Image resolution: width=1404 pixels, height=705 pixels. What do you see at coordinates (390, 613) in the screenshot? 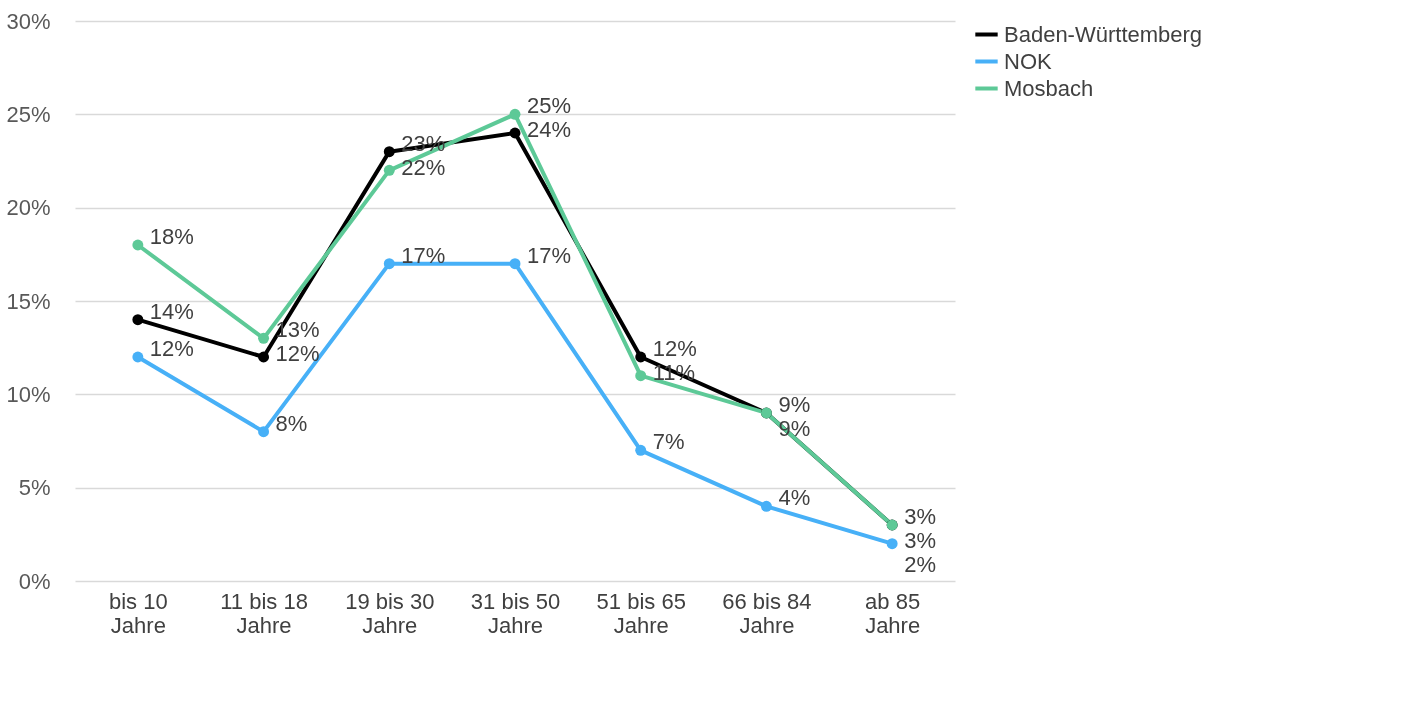
I see `x-tick-label: 19 bis 30 Jahre` at bounding box center [390, 613].